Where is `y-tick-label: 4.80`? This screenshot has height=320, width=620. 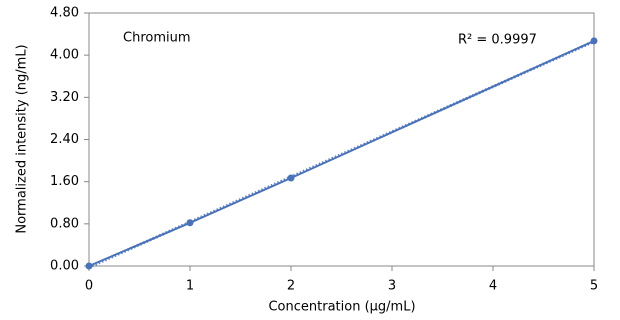 y-tick-label: 4.80 is located at coordinates (64, 13).